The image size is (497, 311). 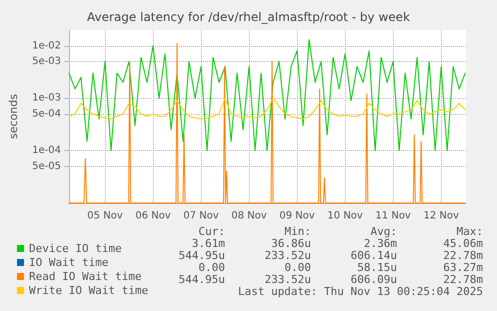 What do you see at coordinates (248, 17) in the screenshot?
I see `chart-title: Average latency for /dev/rhel_almasftp/root - by week` at bounding box center [248, 17].